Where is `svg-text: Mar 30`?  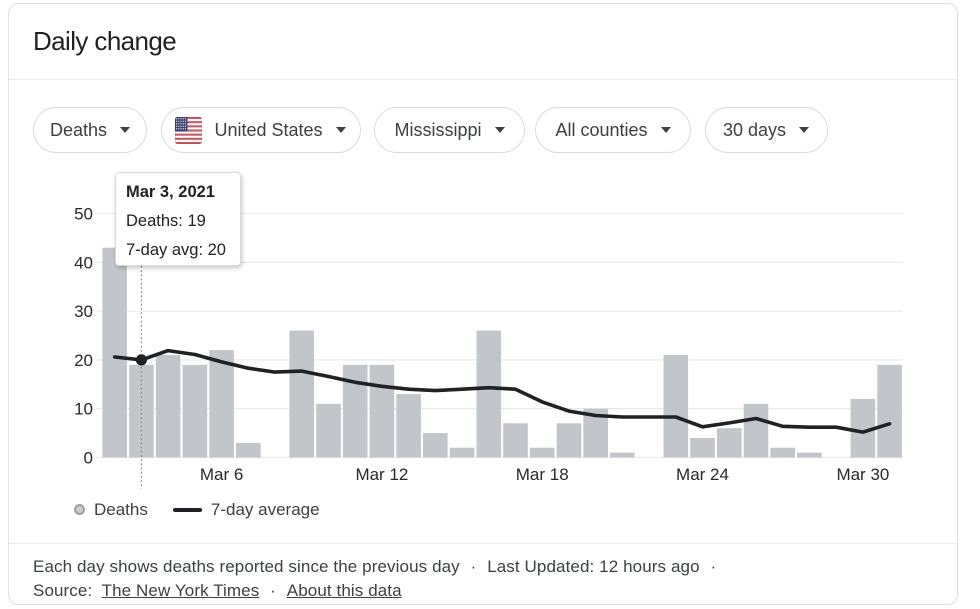 svg-text: Mar 30 is located at coordinates (862, 474).